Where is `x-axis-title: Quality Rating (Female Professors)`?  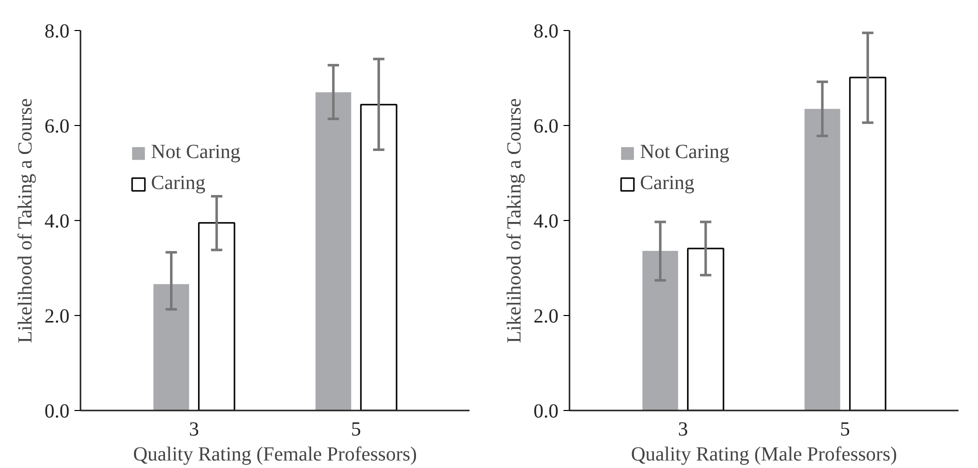
x-axis-title: Quality Rating (Female Professors) is located at coordinates (275, 455).